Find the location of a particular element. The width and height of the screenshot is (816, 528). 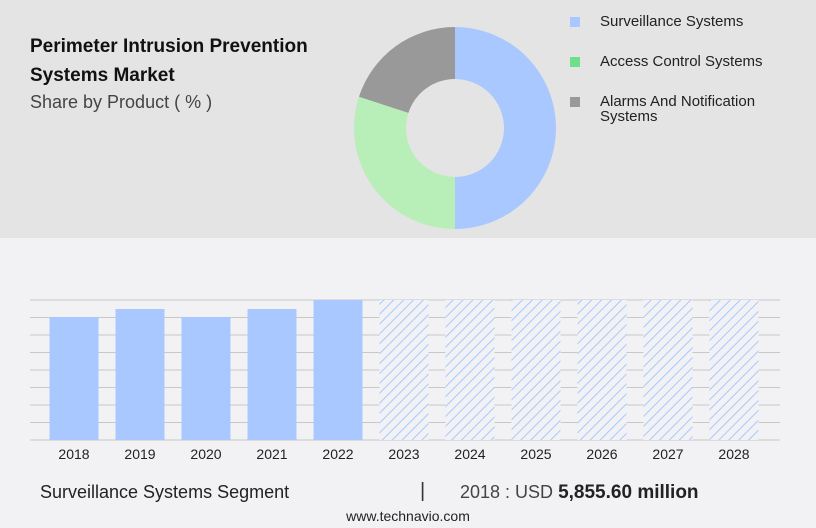

donut-chart is located at coordinates (454, 128).